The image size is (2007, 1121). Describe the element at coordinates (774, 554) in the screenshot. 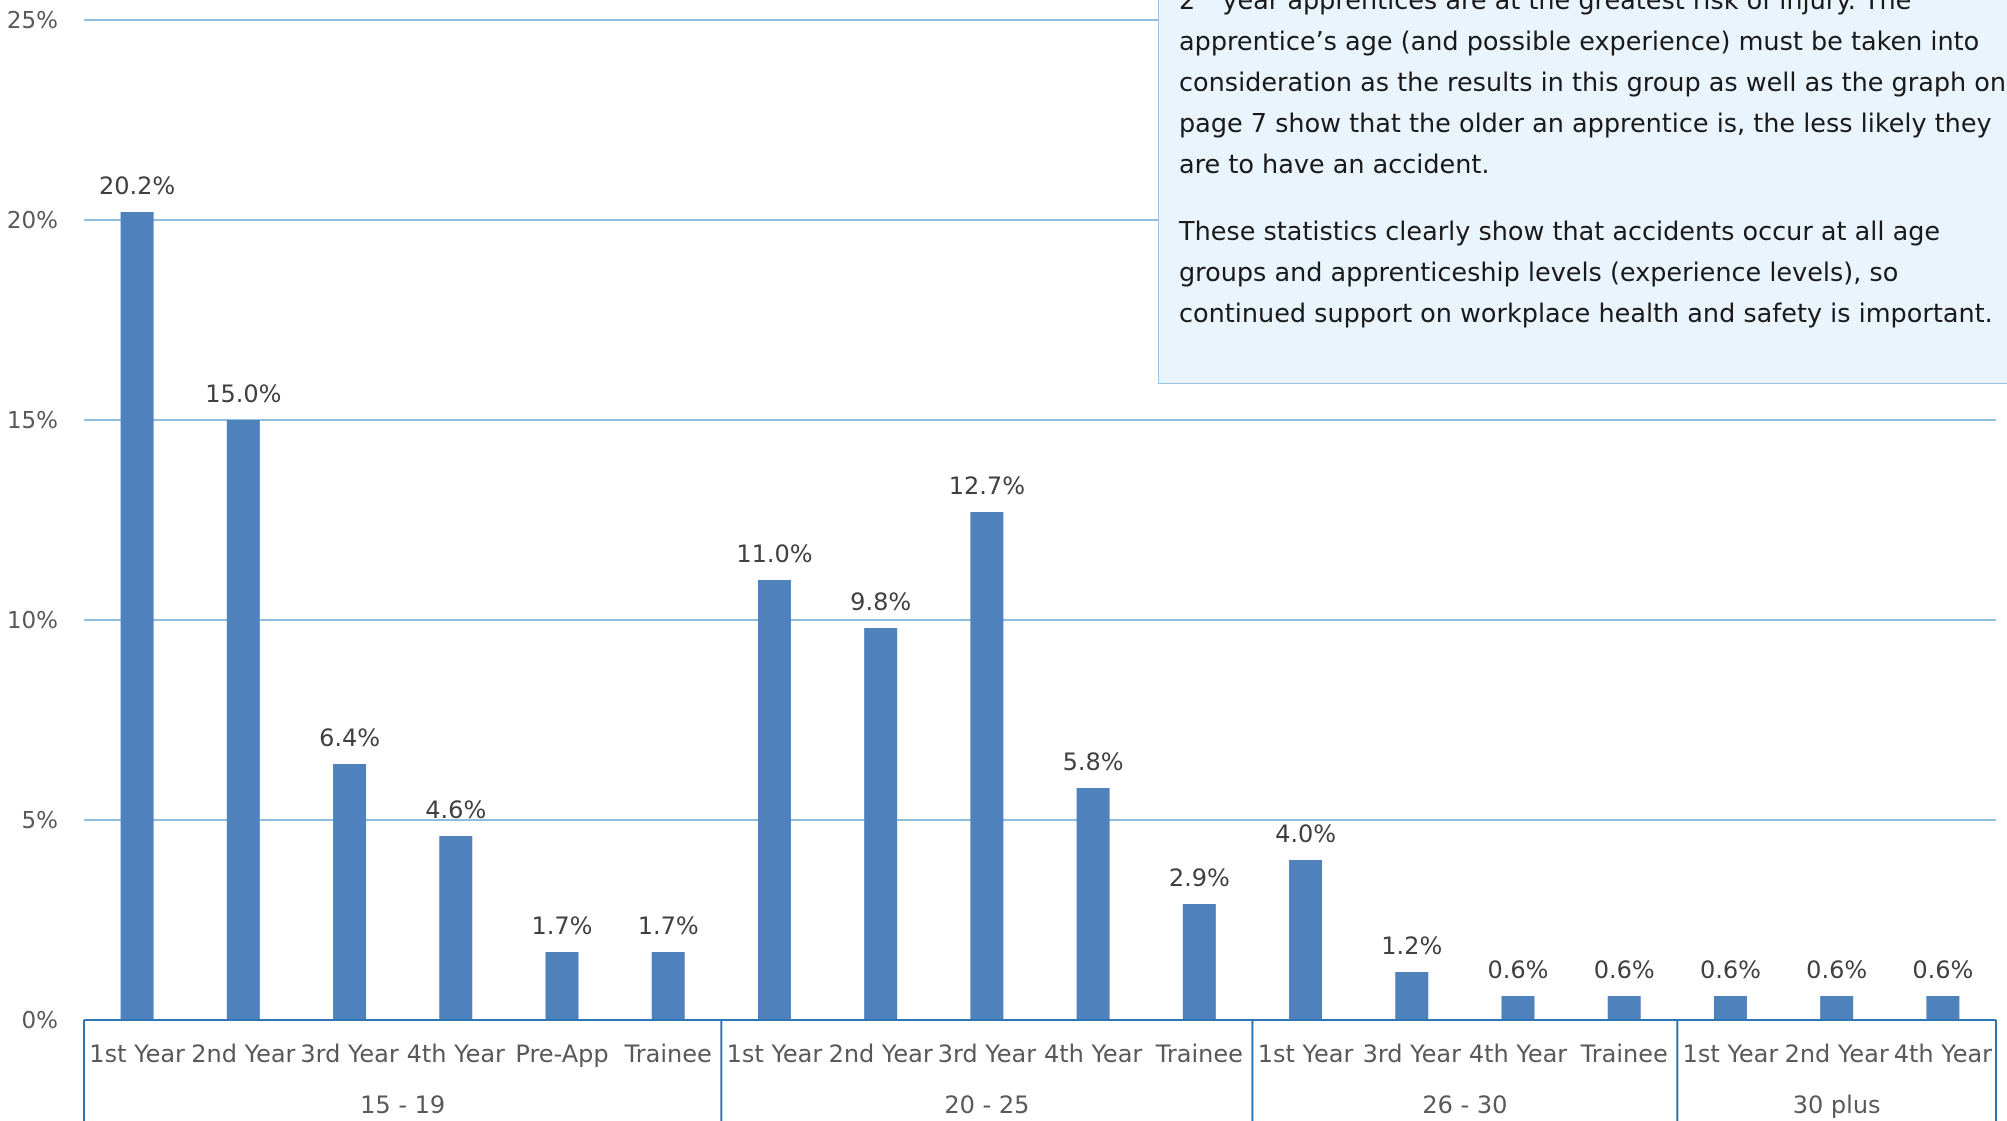

I see `data-label: 11.0%` at that location.